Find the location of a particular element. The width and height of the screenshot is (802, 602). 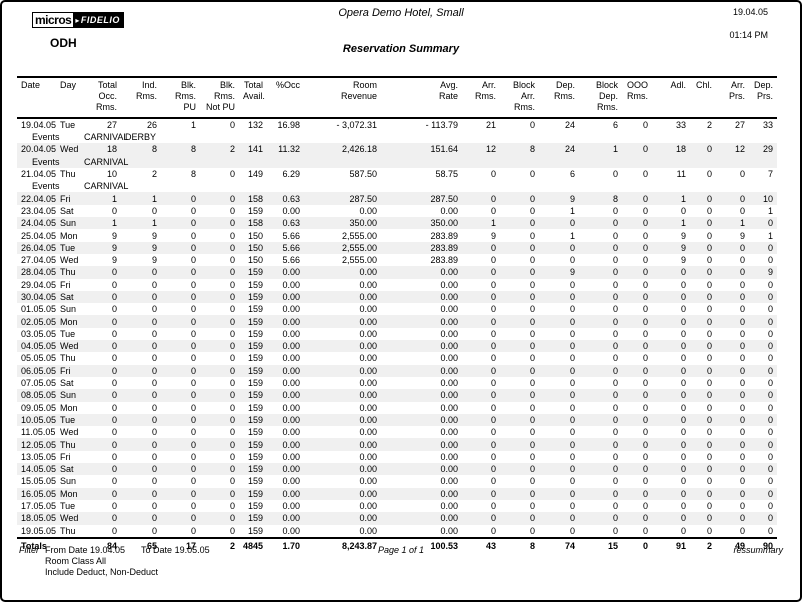

day-cell: Thu is located at coordinates (68, 272).